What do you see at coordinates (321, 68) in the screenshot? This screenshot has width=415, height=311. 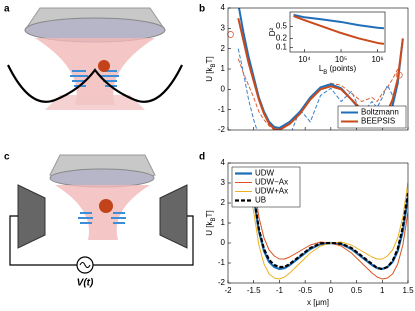 I see `x-axis-label-part: L` at bounding box center [321, 68].